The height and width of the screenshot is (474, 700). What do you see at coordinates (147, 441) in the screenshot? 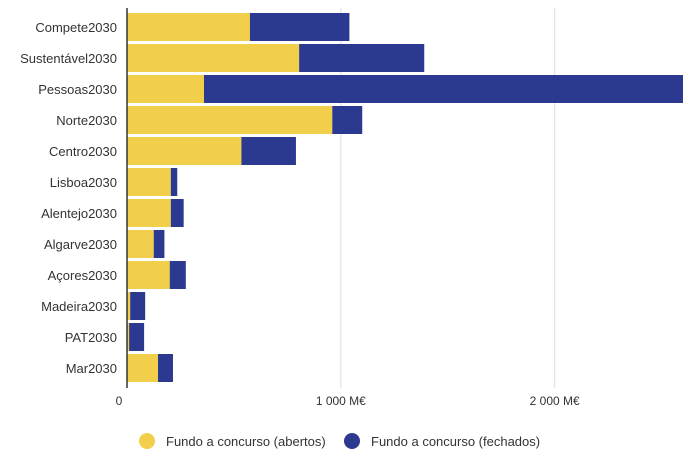
I see `legend-swatch-abertos` at bounding box center [147, 441].